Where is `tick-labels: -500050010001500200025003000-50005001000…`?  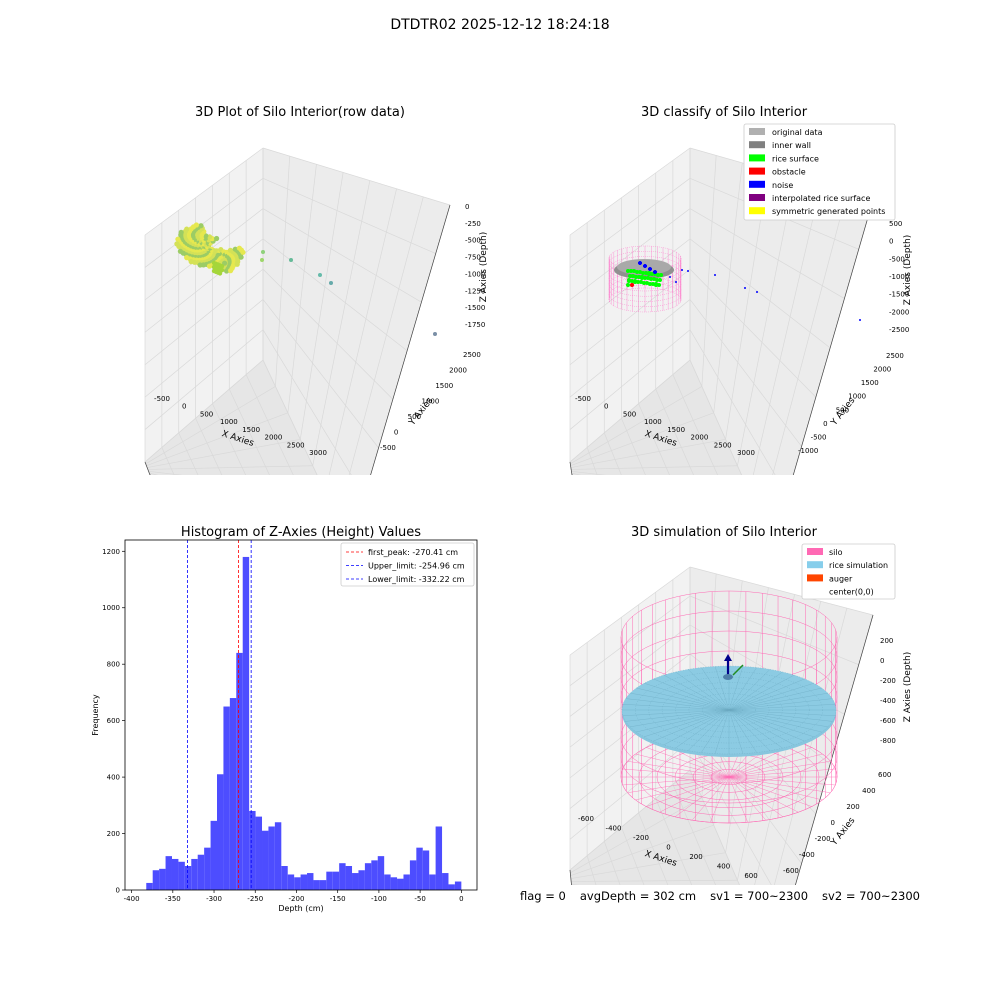 tick-labels: -500050010001500200025003000-50005001000… is located at coordinates (319, 330).